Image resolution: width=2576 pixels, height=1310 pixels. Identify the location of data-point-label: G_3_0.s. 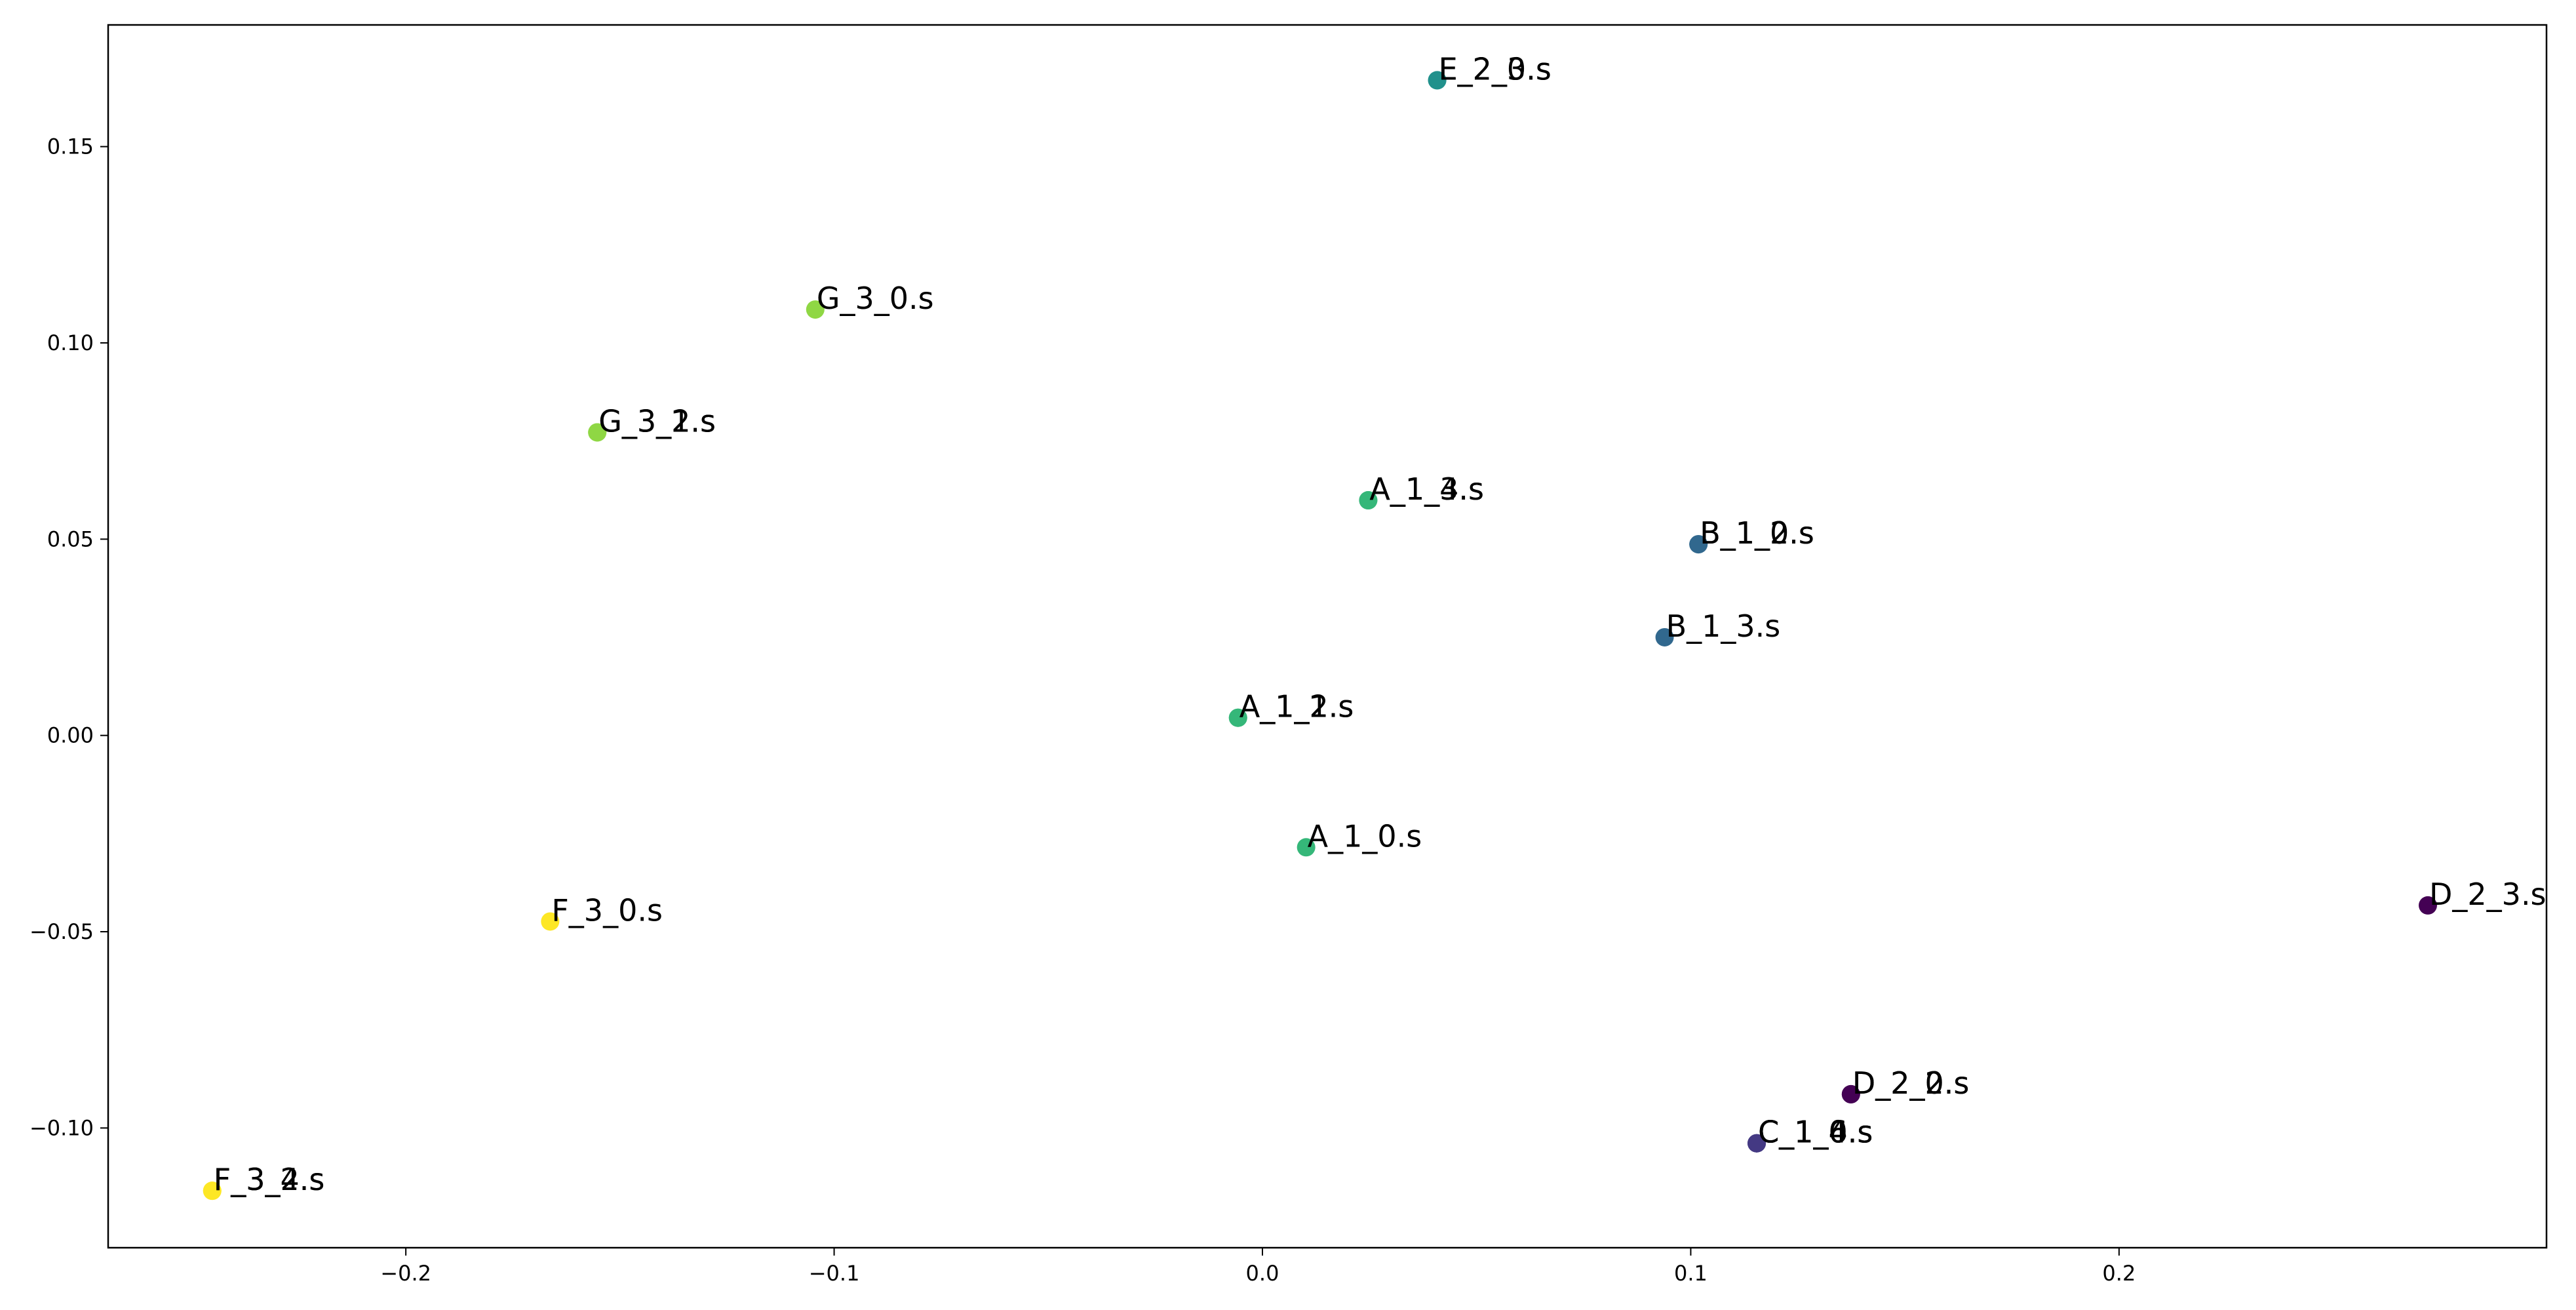
(875, 298).